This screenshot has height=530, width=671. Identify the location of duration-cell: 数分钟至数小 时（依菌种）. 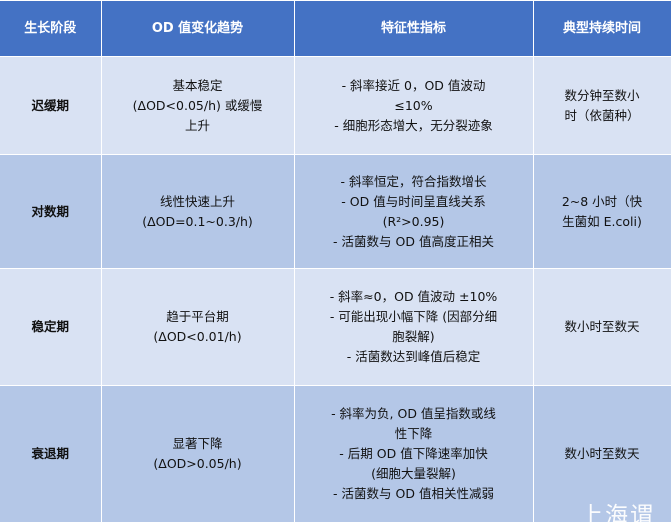
(601, 105).